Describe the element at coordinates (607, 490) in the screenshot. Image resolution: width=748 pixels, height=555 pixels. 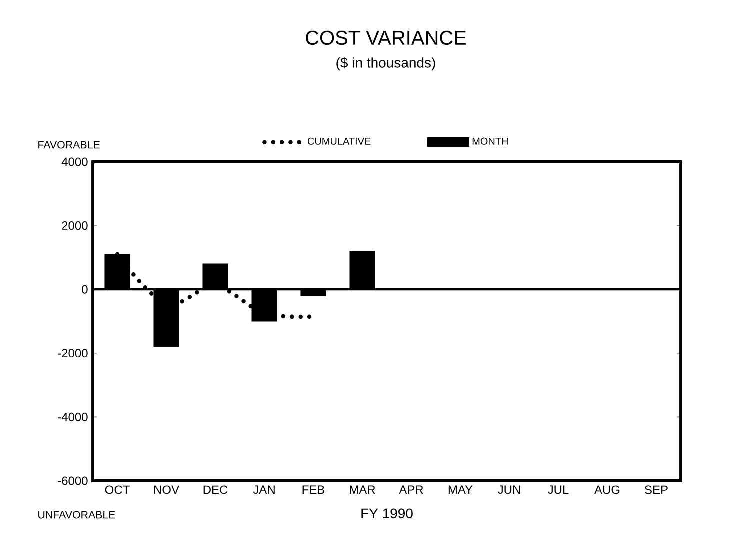
I see `x-tick-label: AUG` at that location.